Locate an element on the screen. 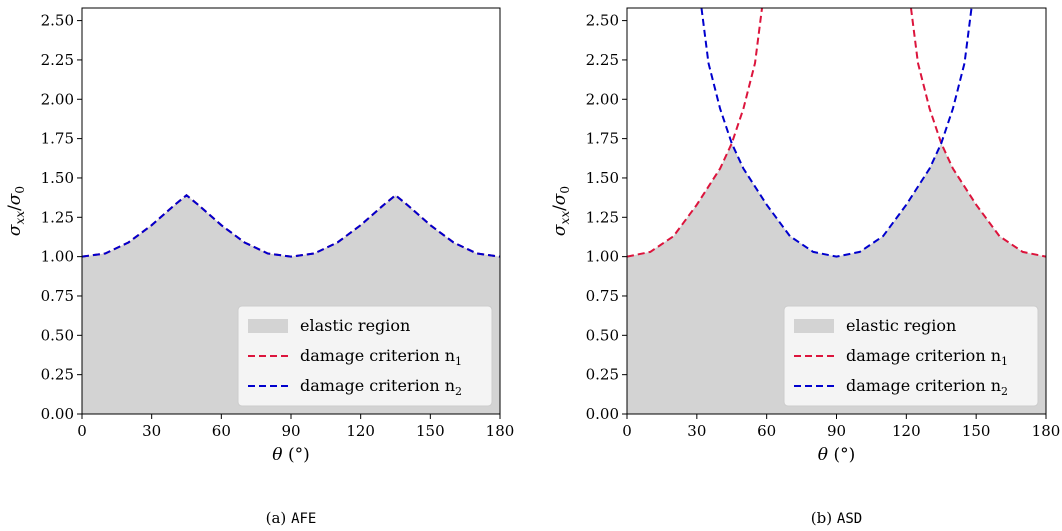  panel-caption: (a) AFE is located at coordinates (291, 518).